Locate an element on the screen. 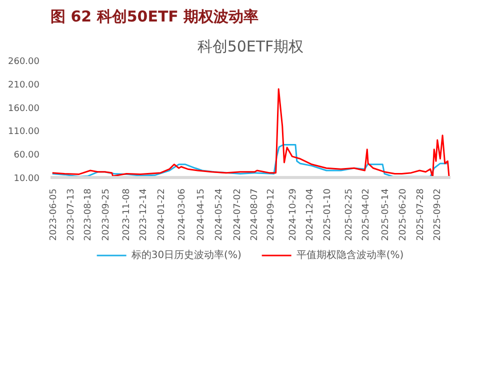 The height and width of the screenshot is (382, 489). y-tick-label: 10.00 is located at coordinates (27, 179).